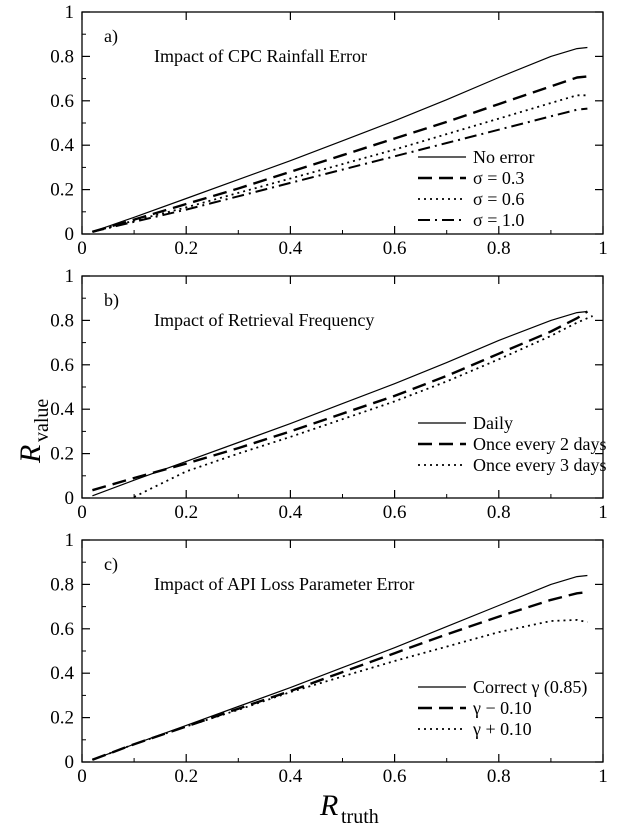  I want to click on legend-entry-label: No error, so click(503, 157).